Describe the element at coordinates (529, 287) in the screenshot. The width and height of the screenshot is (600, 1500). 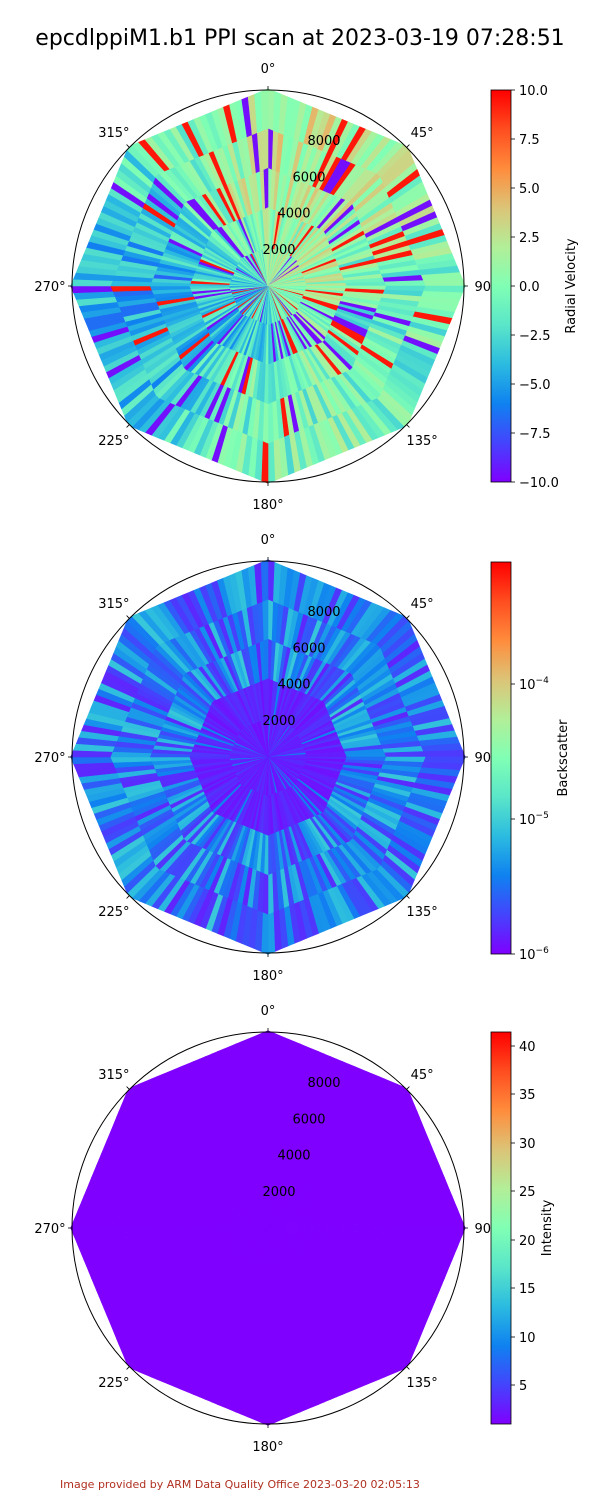
I see `colorbar-tick-label: 0.0` at that location.